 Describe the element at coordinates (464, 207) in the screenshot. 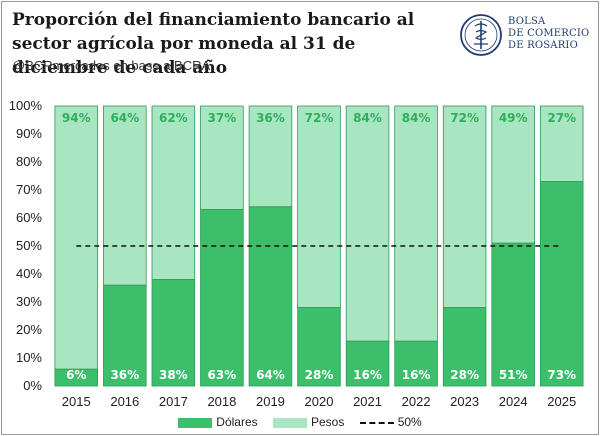

I see `bar-pesos-2023` at that location.